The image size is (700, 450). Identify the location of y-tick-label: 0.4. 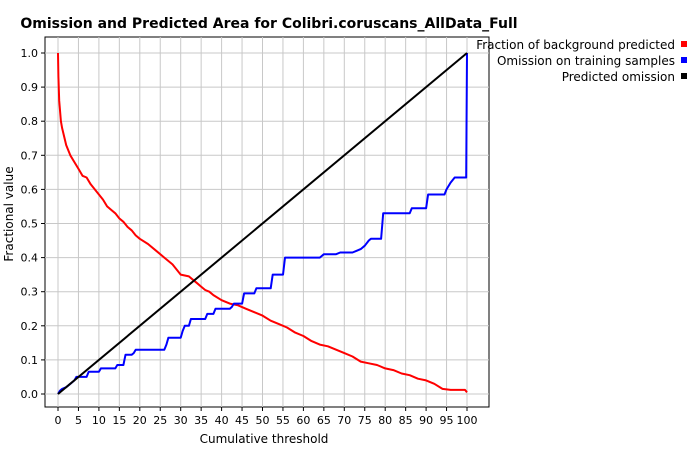
(30, 258).